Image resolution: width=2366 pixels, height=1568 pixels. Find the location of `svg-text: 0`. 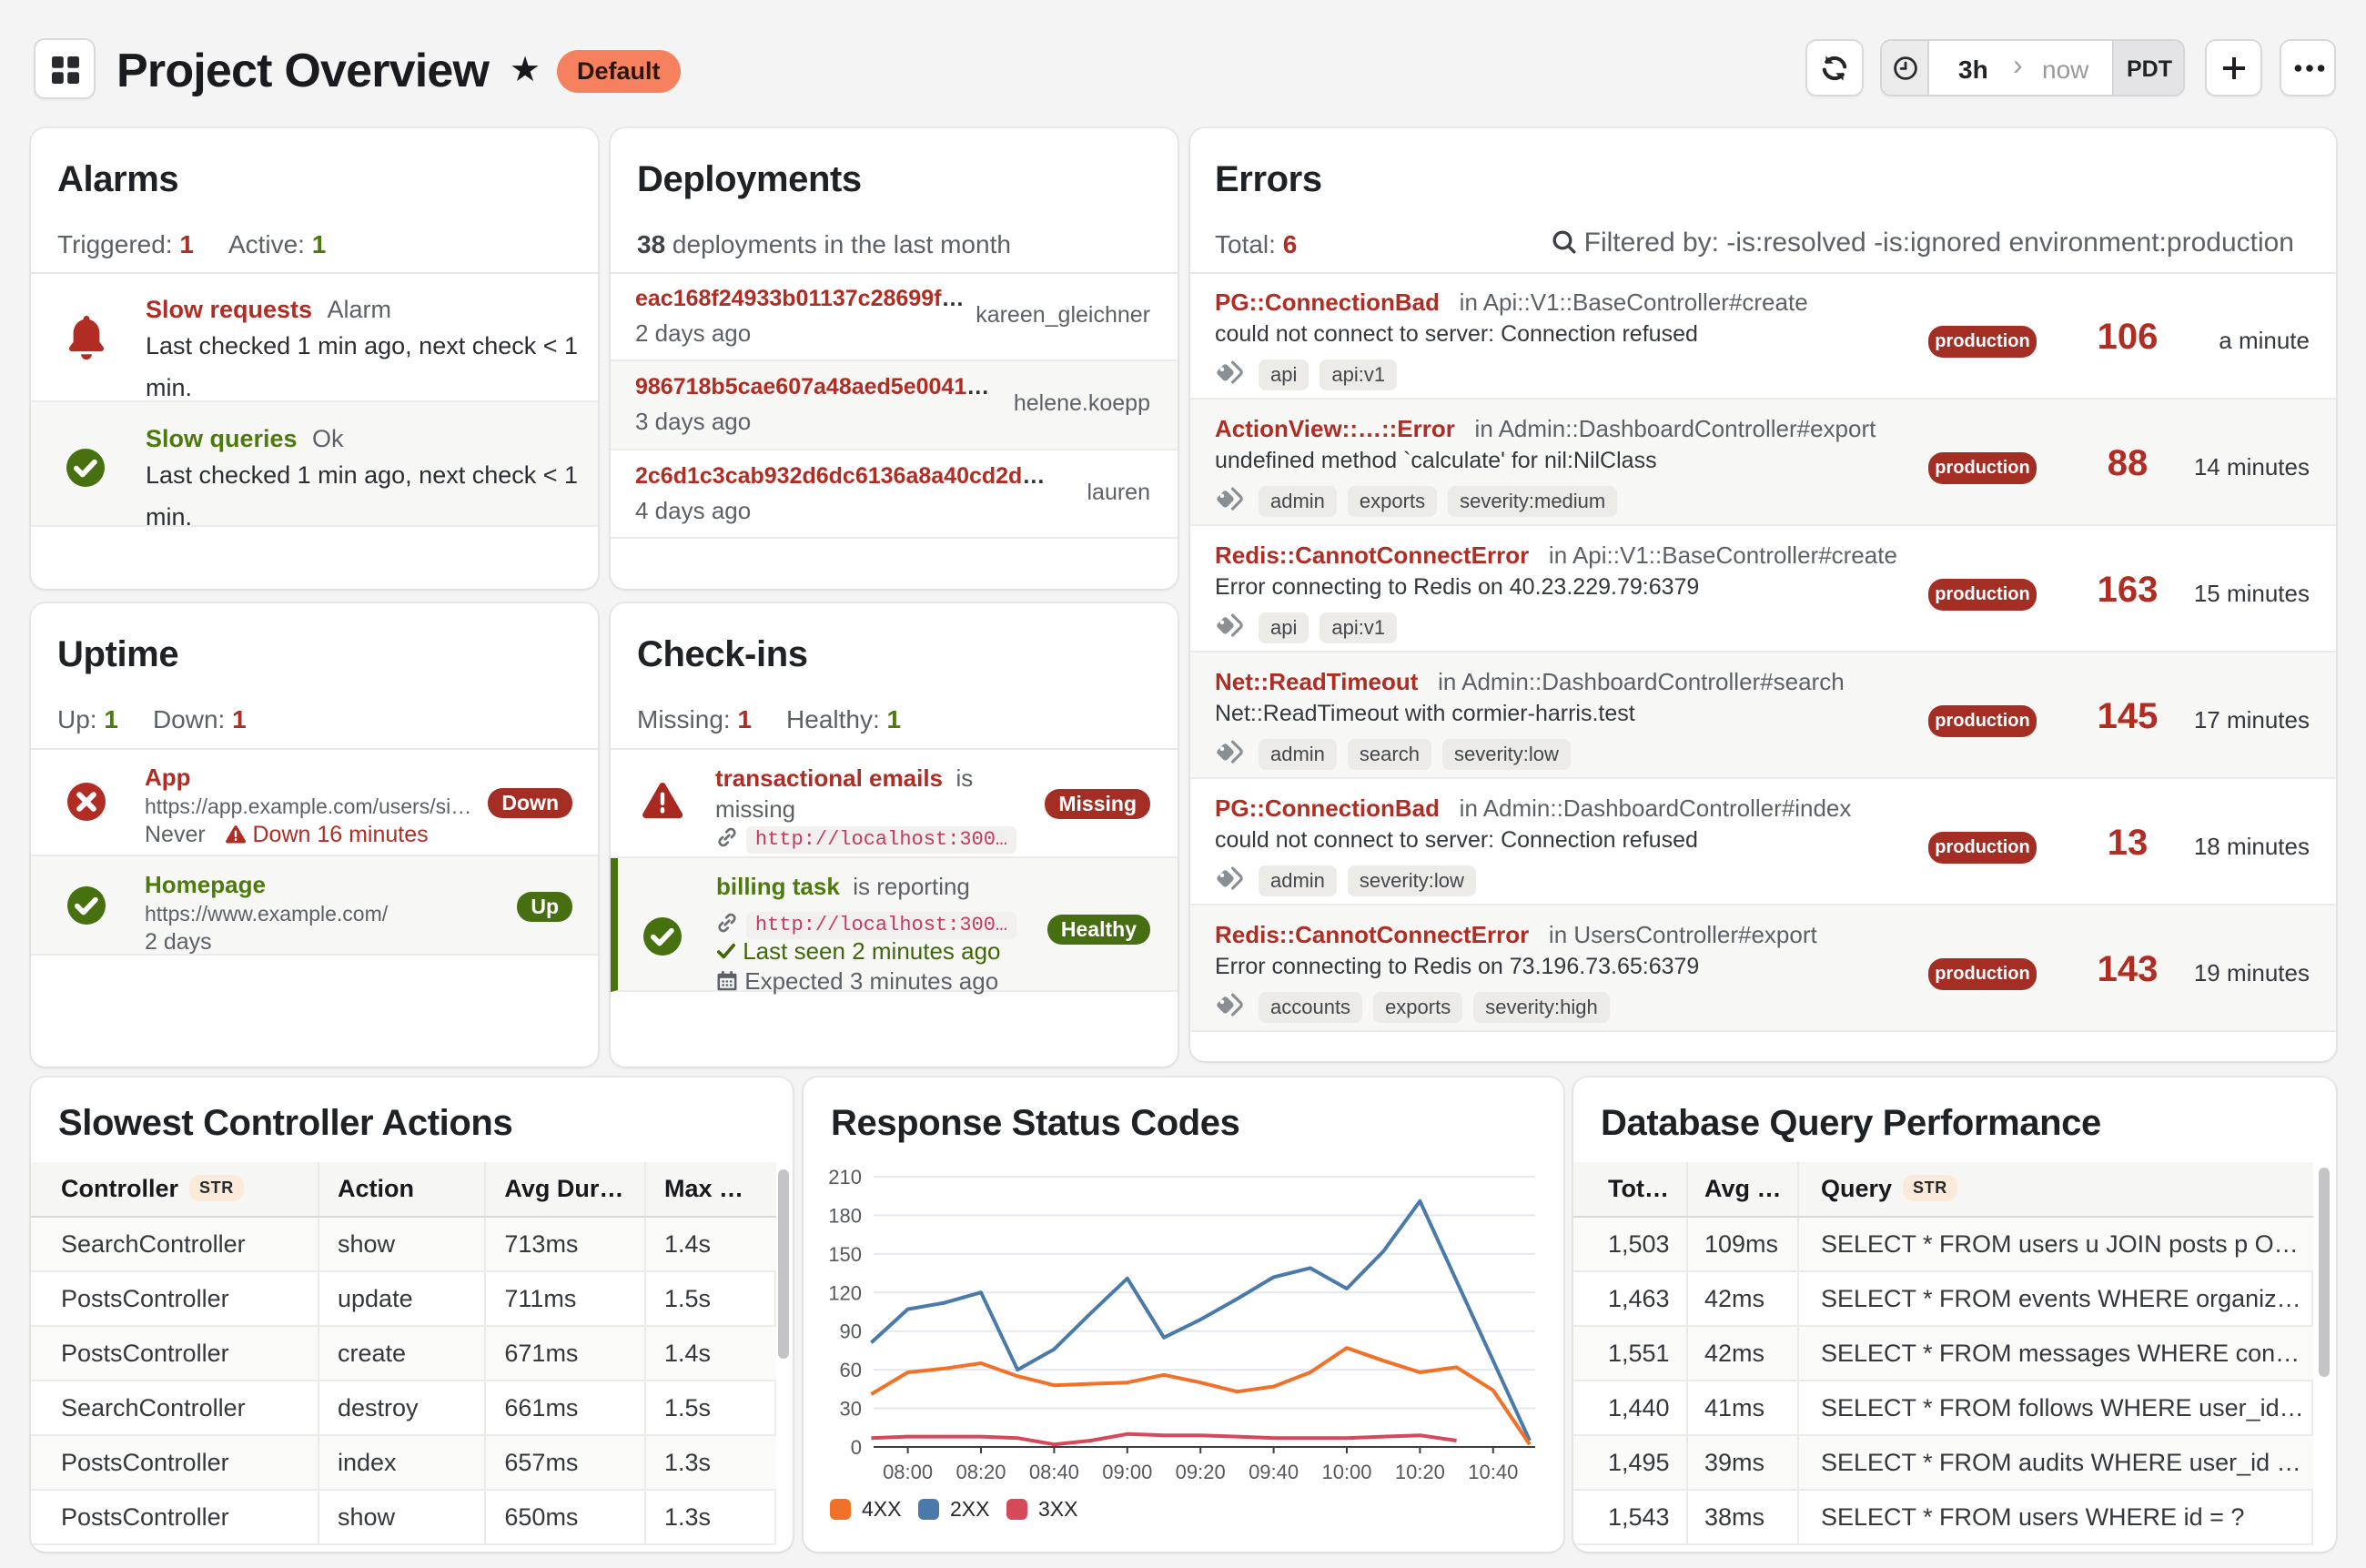

svg-text: 0 is located at coordinates (857, 1447).